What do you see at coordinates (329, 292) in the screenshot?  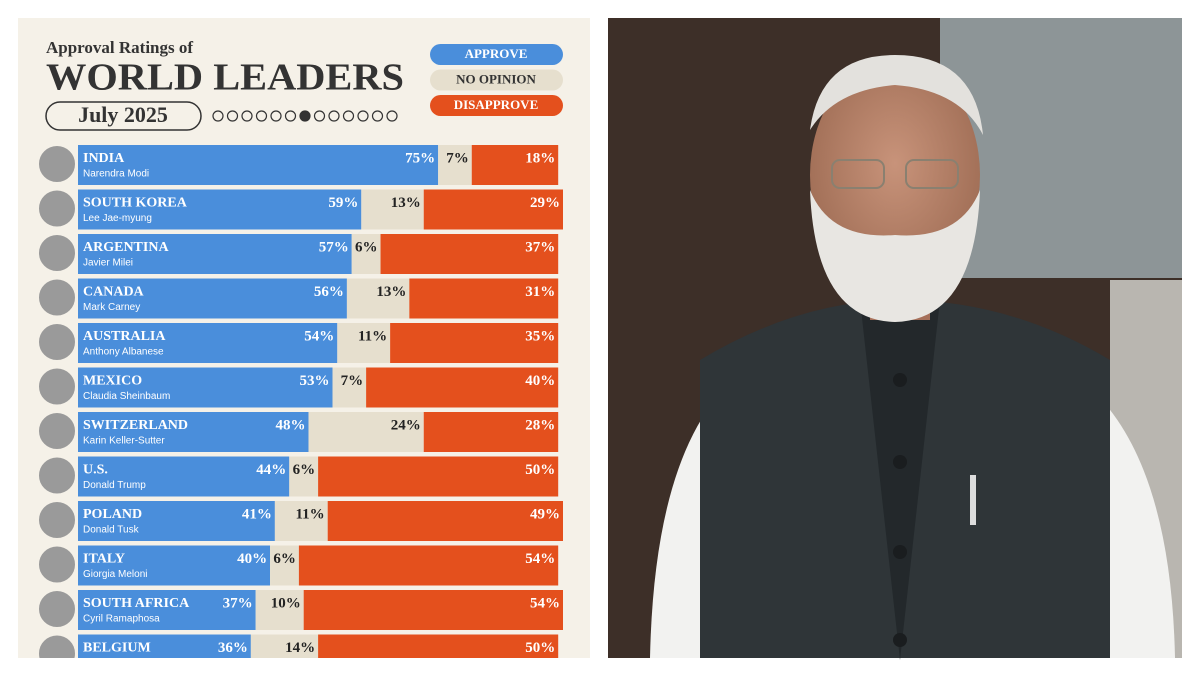 I see `value-label: 56%` at bounding box center [329, 292].